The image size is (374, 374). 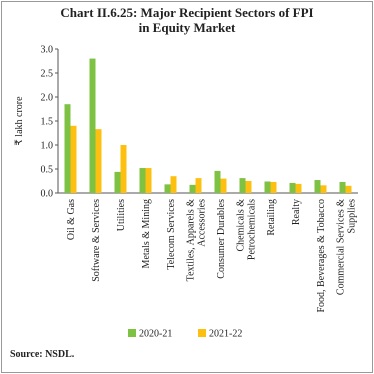 What do you see at coordinates (47, 170) in the screenshot?
I see `y-tick-label: 0.5` at bounding box center [47, 170].